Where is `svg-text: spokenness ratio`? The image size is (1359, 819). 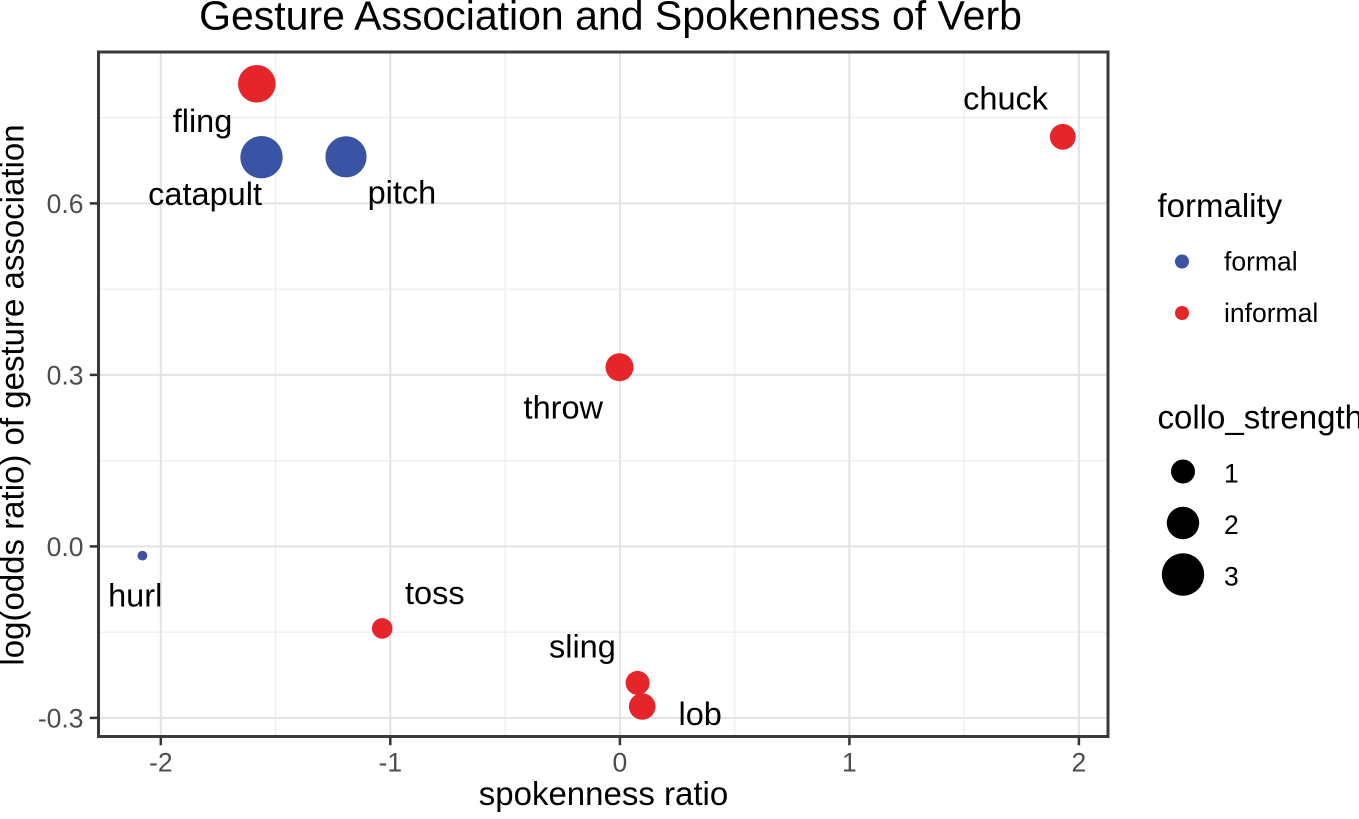
svg-text: spokenness ratio is located at coordinates (603, 793).